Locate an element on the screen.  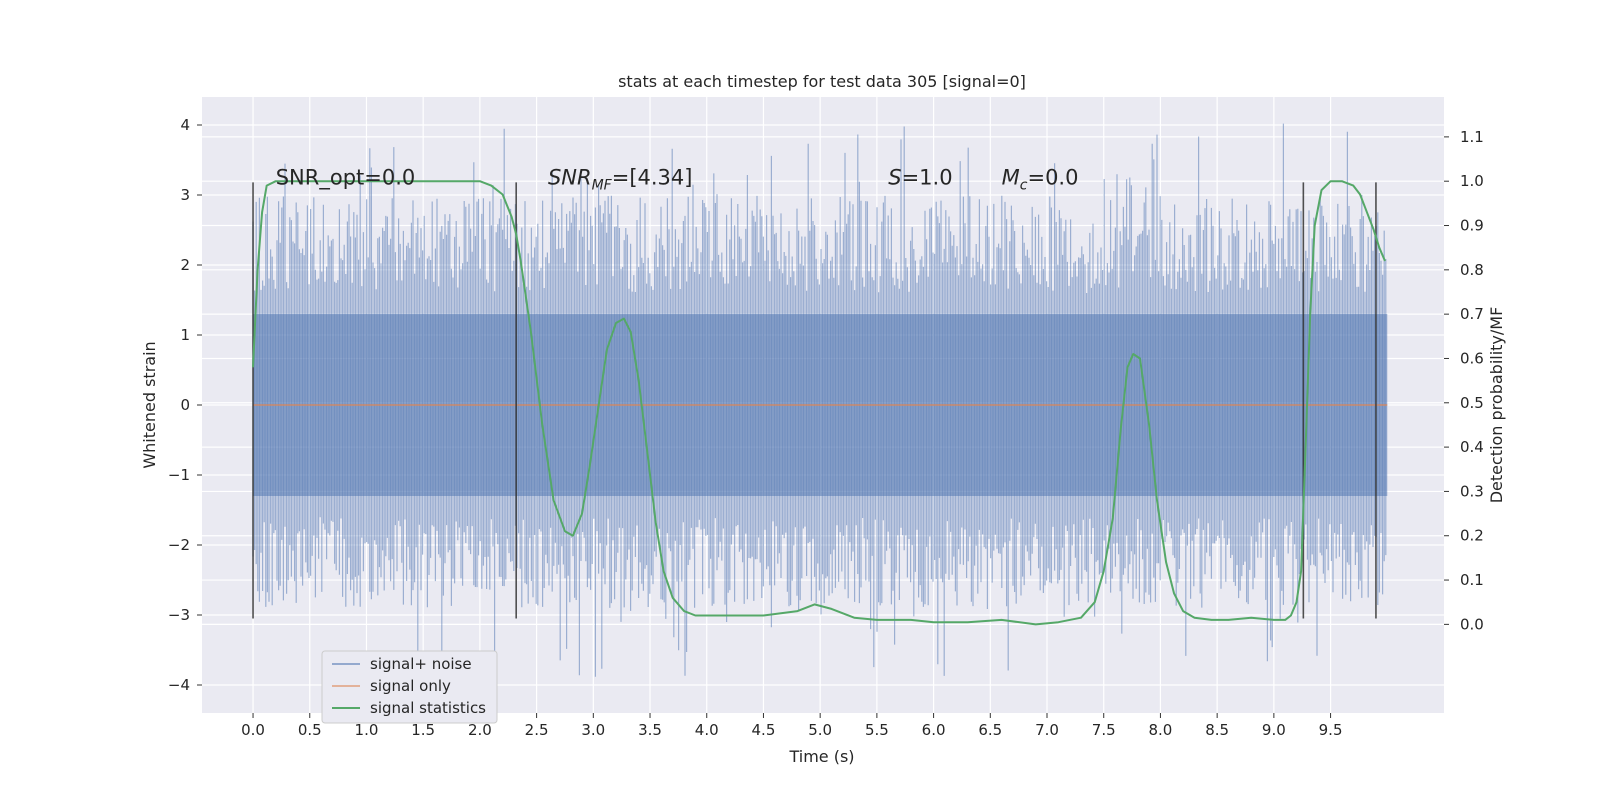
y-axis-left-label: Whitened strain is located at coordinates (149, 404).